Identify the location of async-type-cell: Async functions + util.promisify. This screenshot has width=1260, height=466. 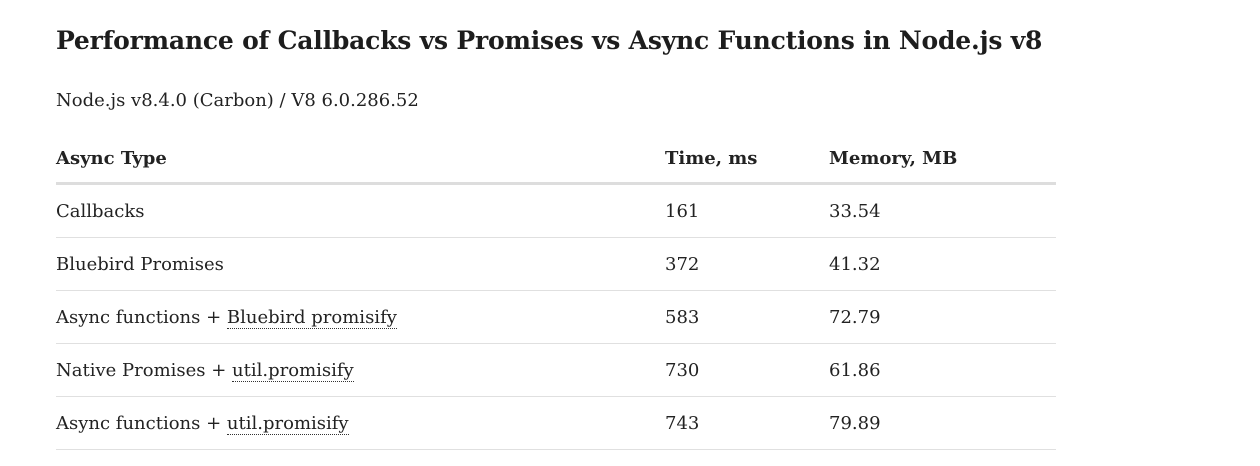
(360, 423).